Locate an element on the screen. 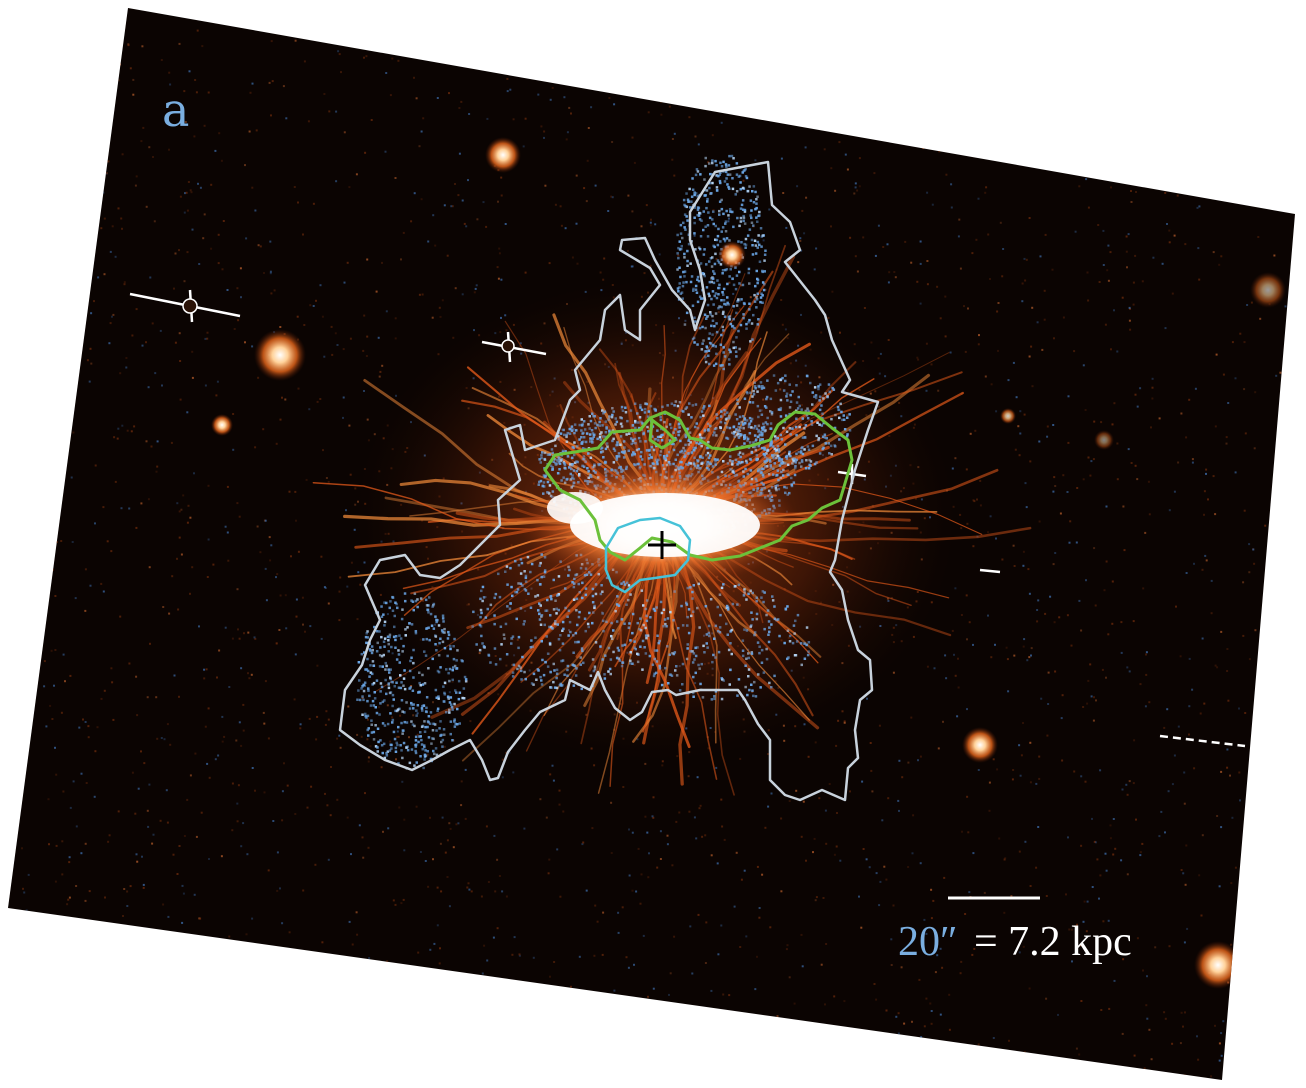  scale-bar-angle: 20″ is located at coordinates (928, 942).